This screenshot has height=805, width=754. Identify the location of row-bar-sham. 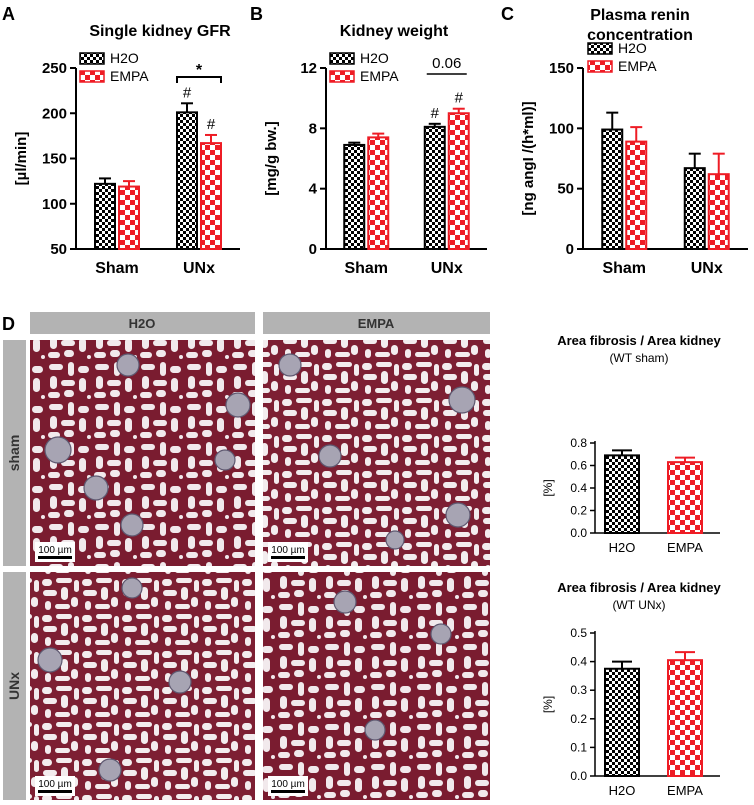
(14, 453).